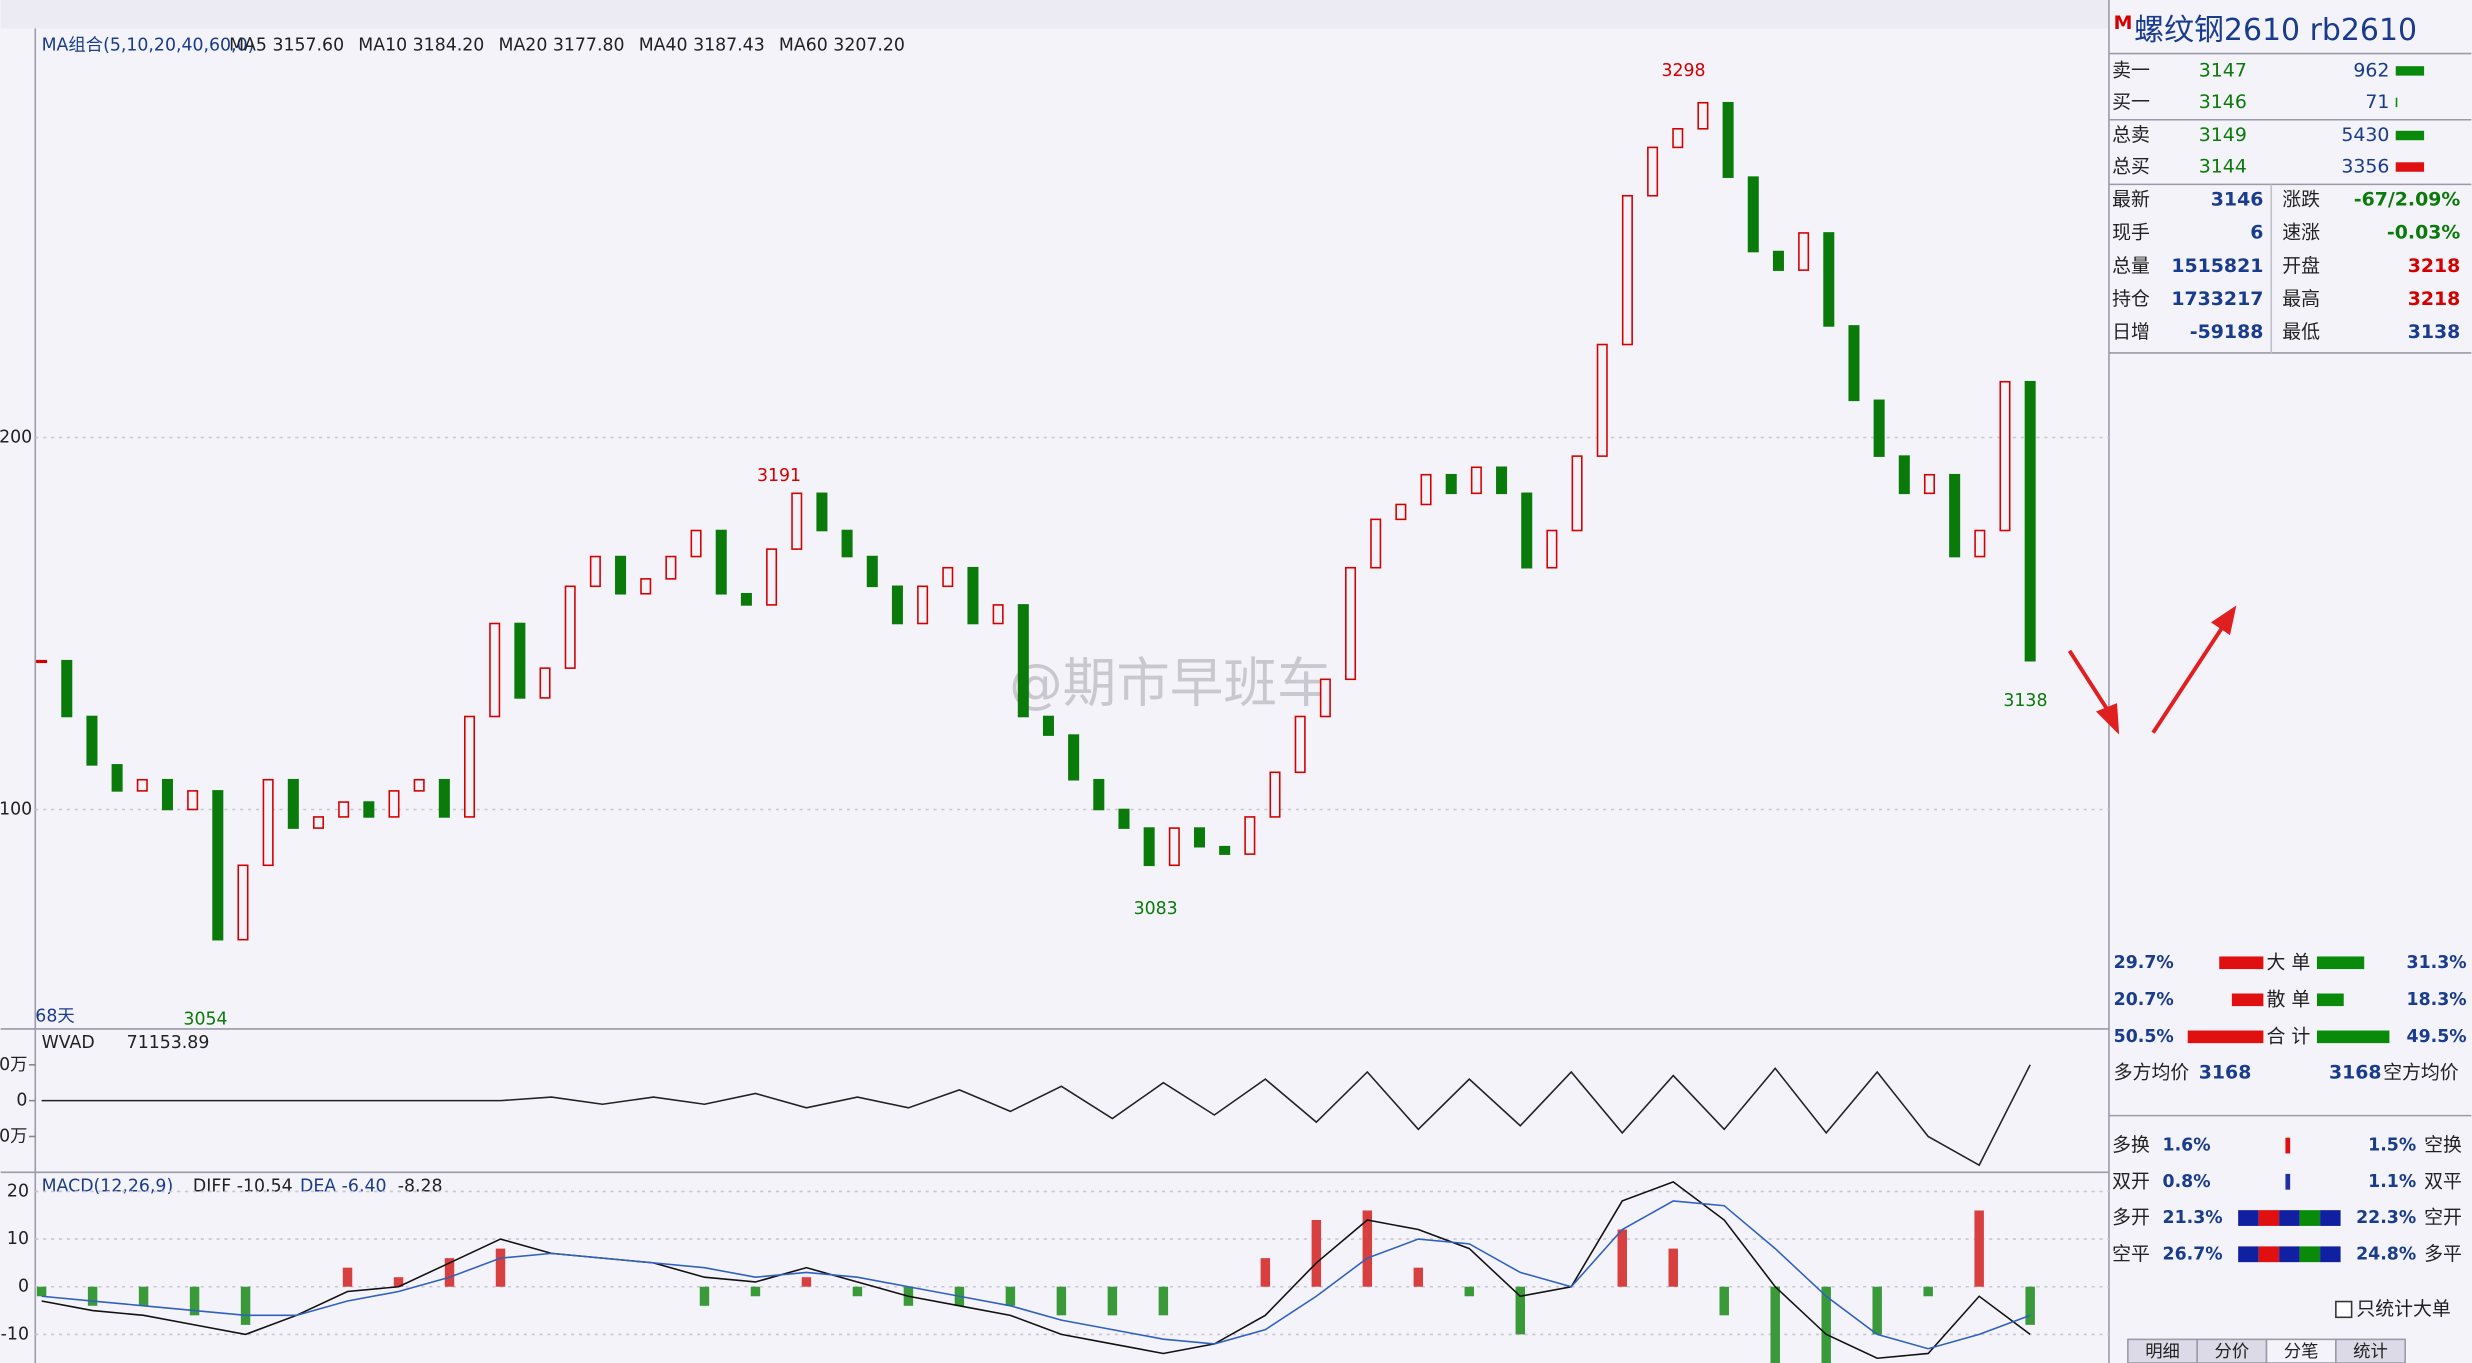  Describe the element at coordinates (2217, 299) in the screenshot. I see `stat-value: 1733217` at that location.